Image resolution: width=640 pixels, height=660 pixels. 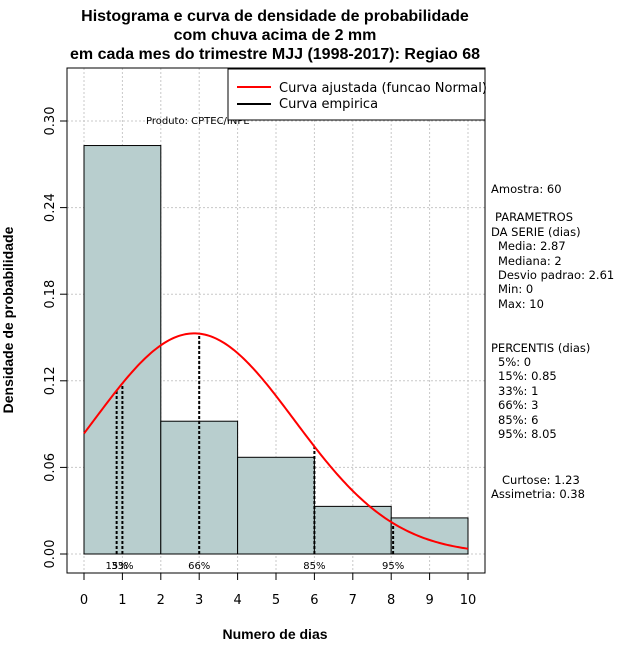 I want to click on legend-label-fitted: Curva ajustada (funcao Normal), so click(x=383, y=88).